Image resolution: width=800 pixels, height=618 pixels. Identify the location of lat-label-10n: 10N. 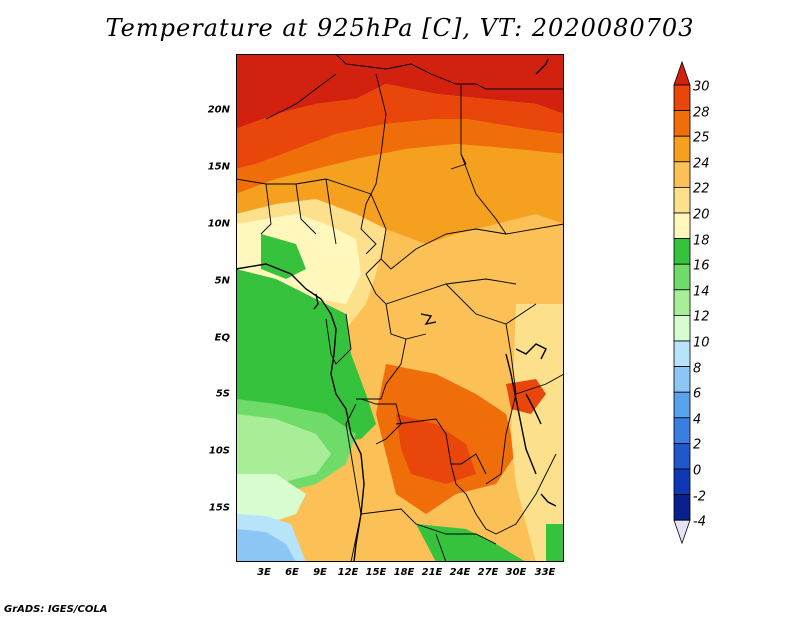
(218, 224).